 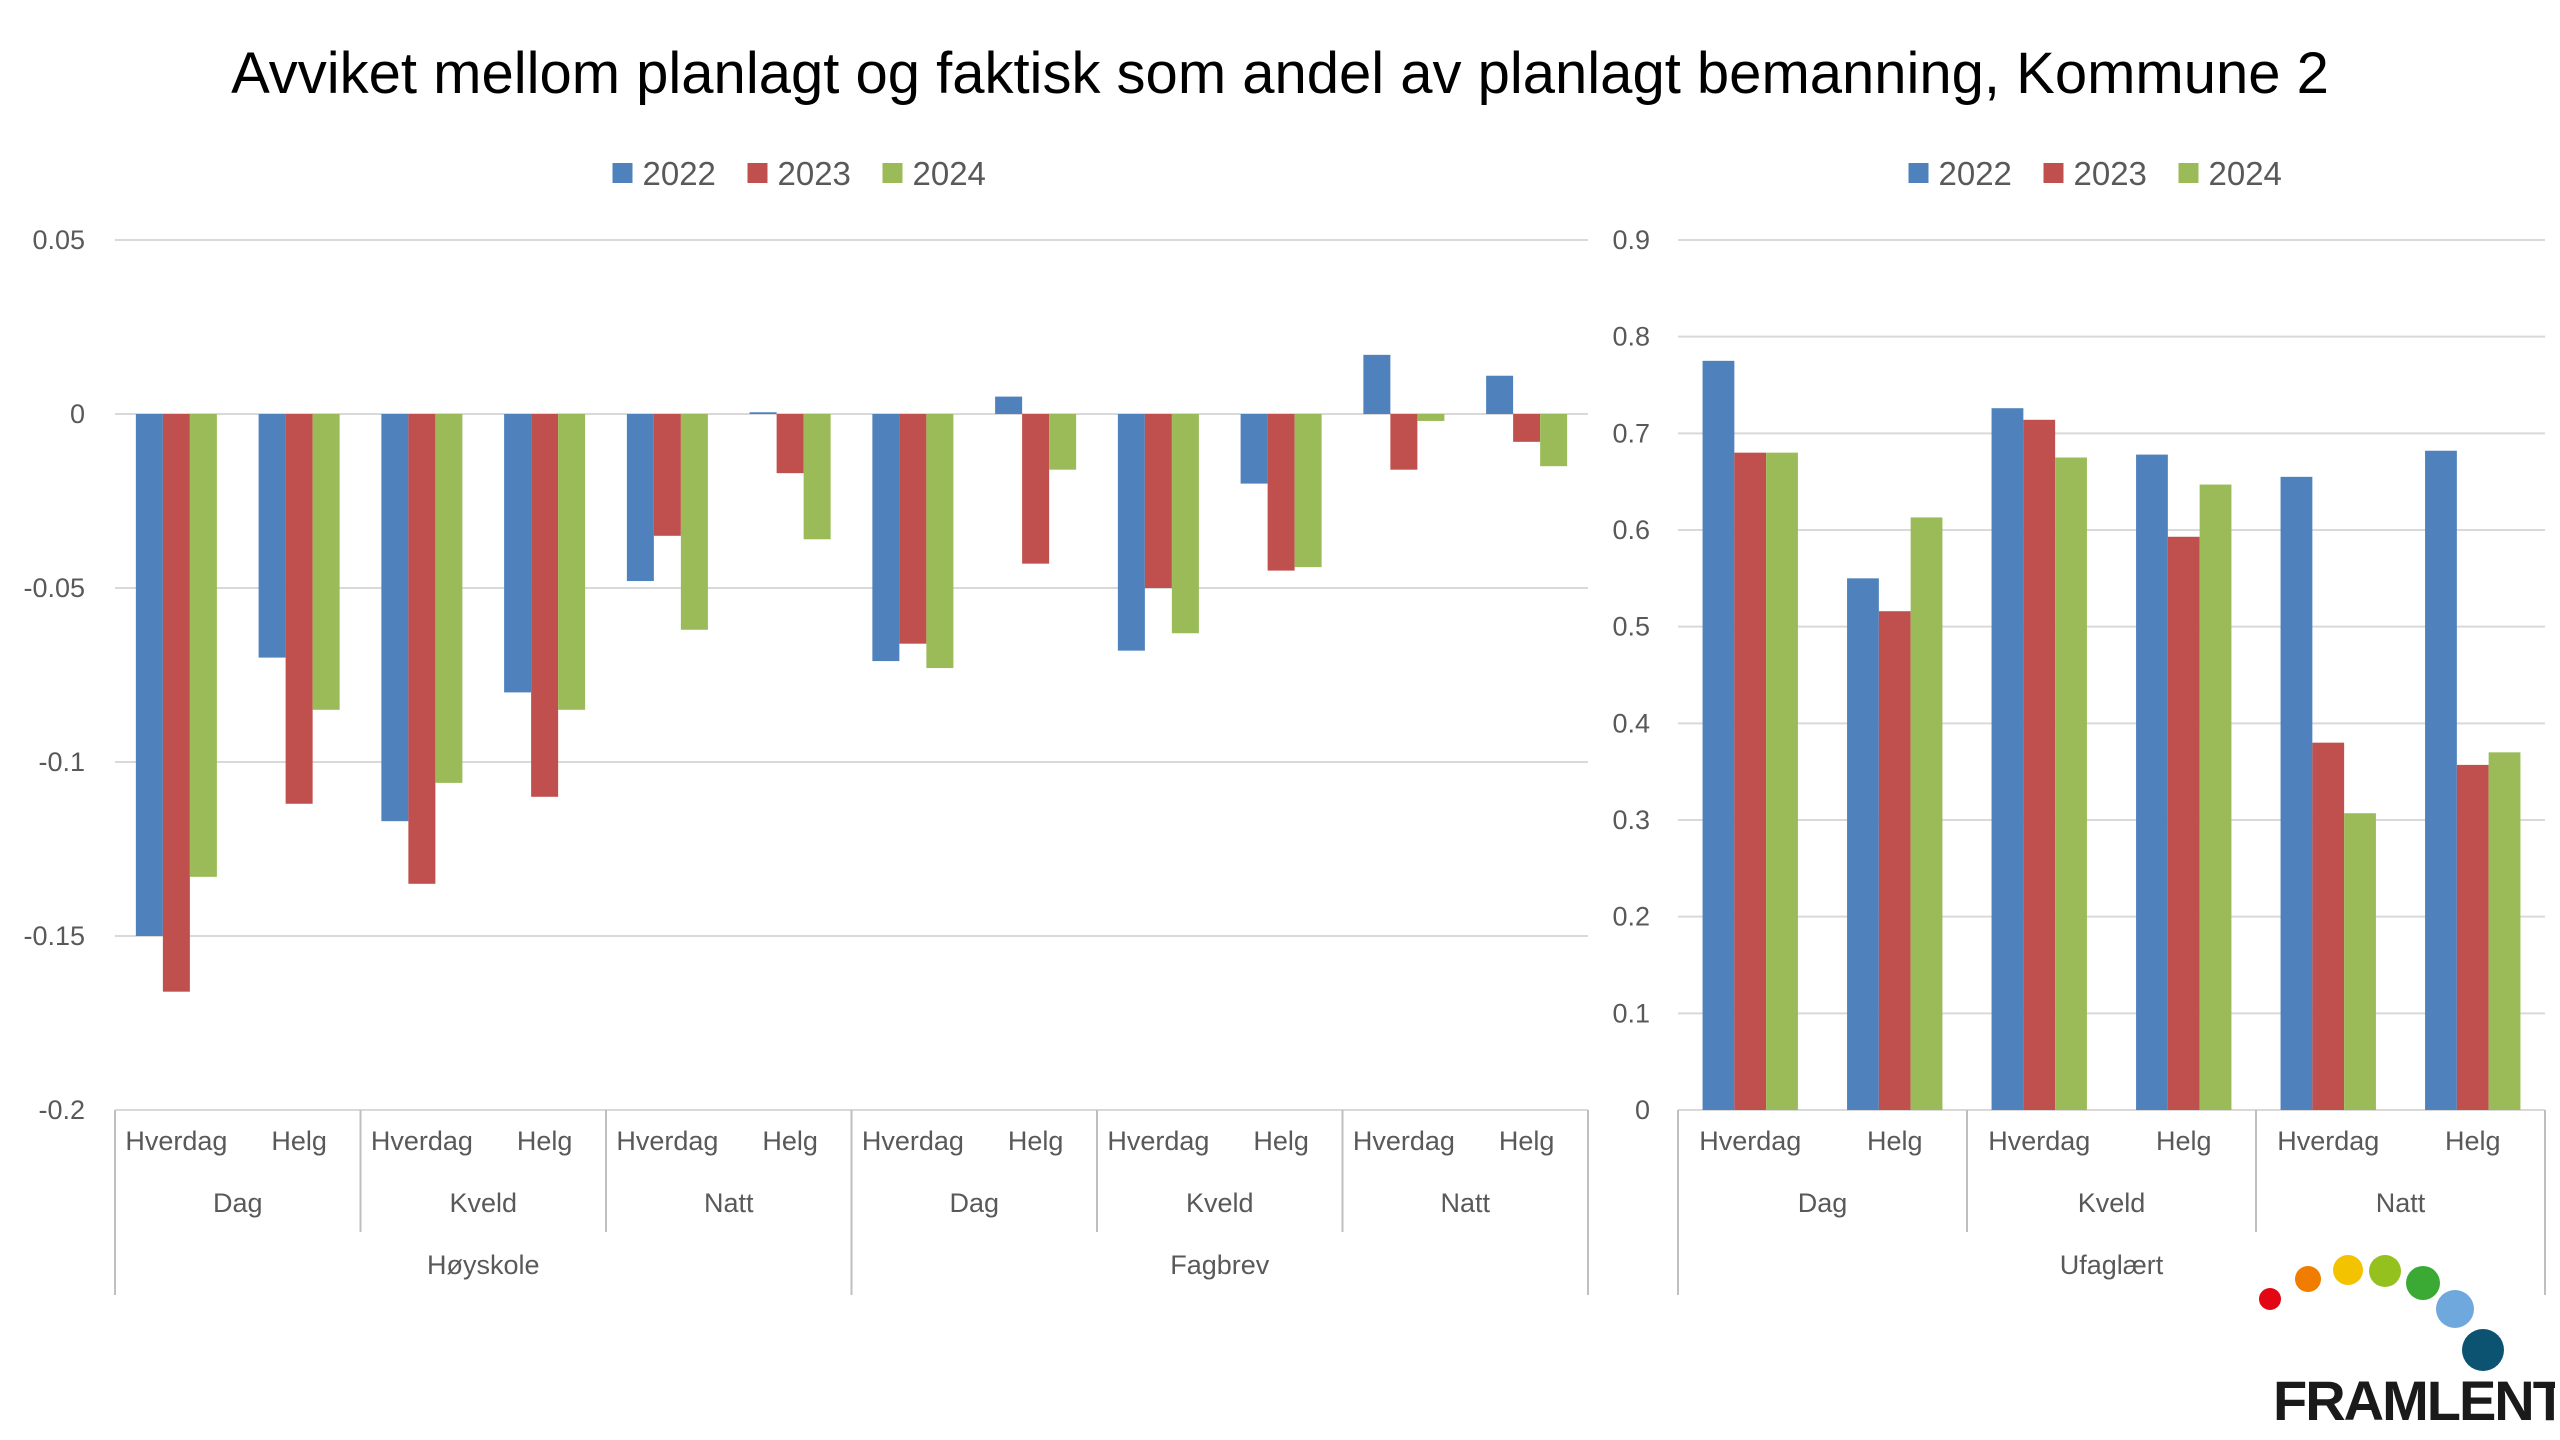 I want to click on y-tick-label: 0.7, so click(x=1631, y=433).